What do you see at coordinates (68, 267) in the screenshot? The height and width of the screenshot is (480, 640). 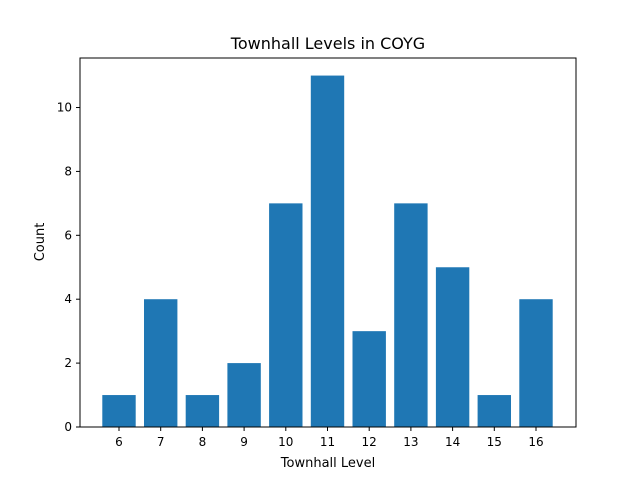 I see `y-axis-ticks: 0 2 4 6 8 10` at bounding box center [68, 267].